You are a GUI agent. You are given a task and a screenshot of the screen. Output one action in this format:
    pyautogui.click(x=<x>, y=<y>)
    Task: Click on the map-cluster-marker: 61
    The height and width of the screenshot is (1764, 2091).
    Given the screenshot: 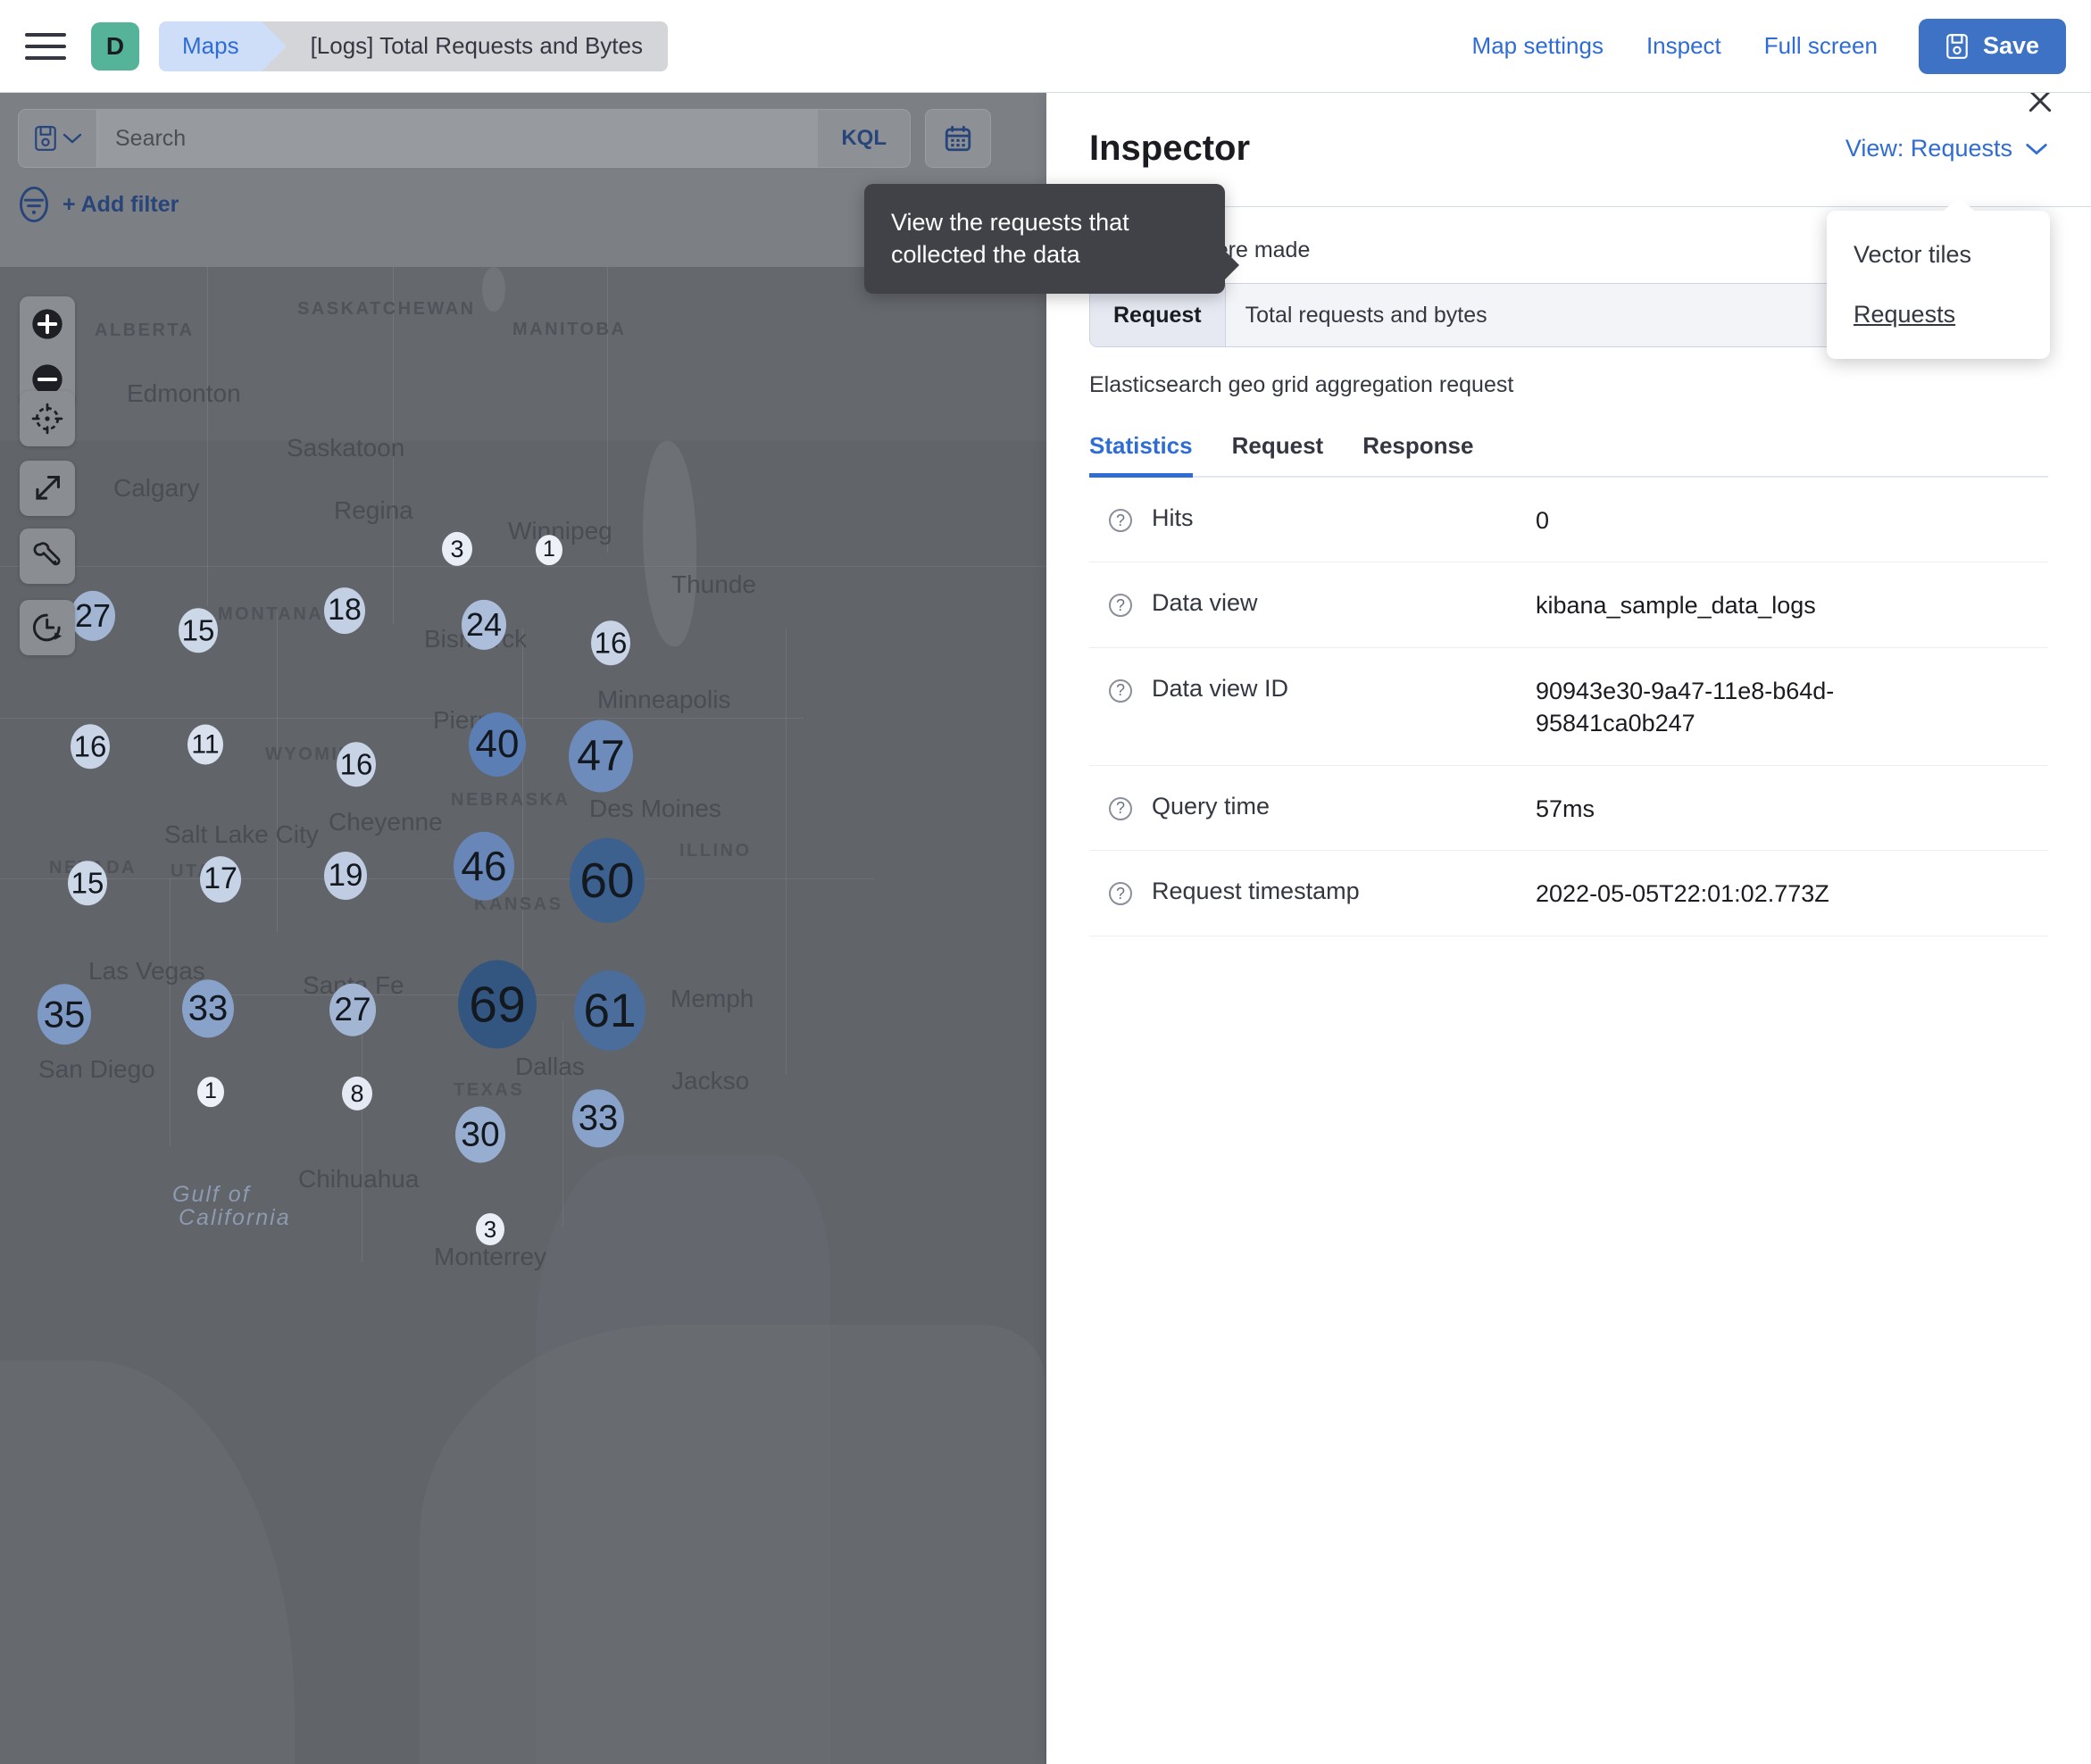 What is the action you would take?
    pyautogui.click(x=610, y=1011)
    